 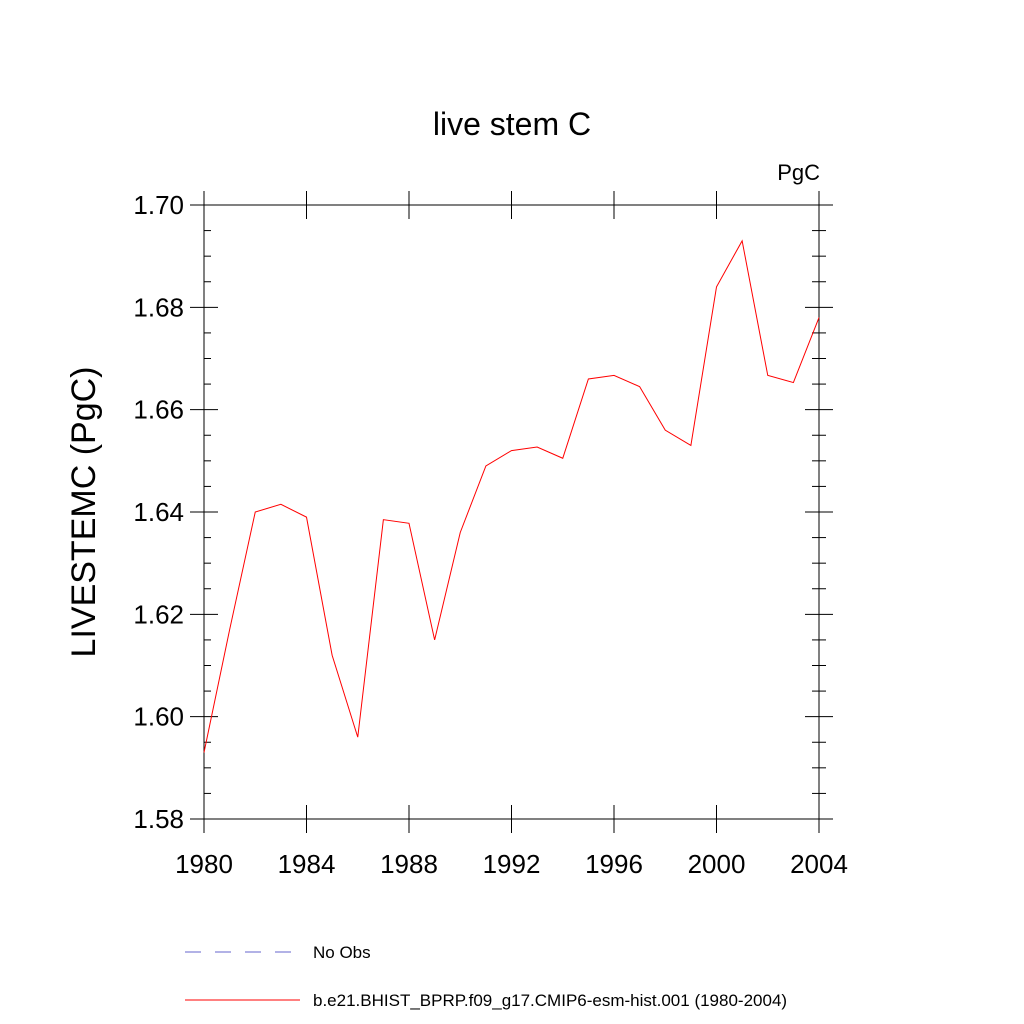 I want to click on y-tick-label: 1.68, so click(x=158, y=307).